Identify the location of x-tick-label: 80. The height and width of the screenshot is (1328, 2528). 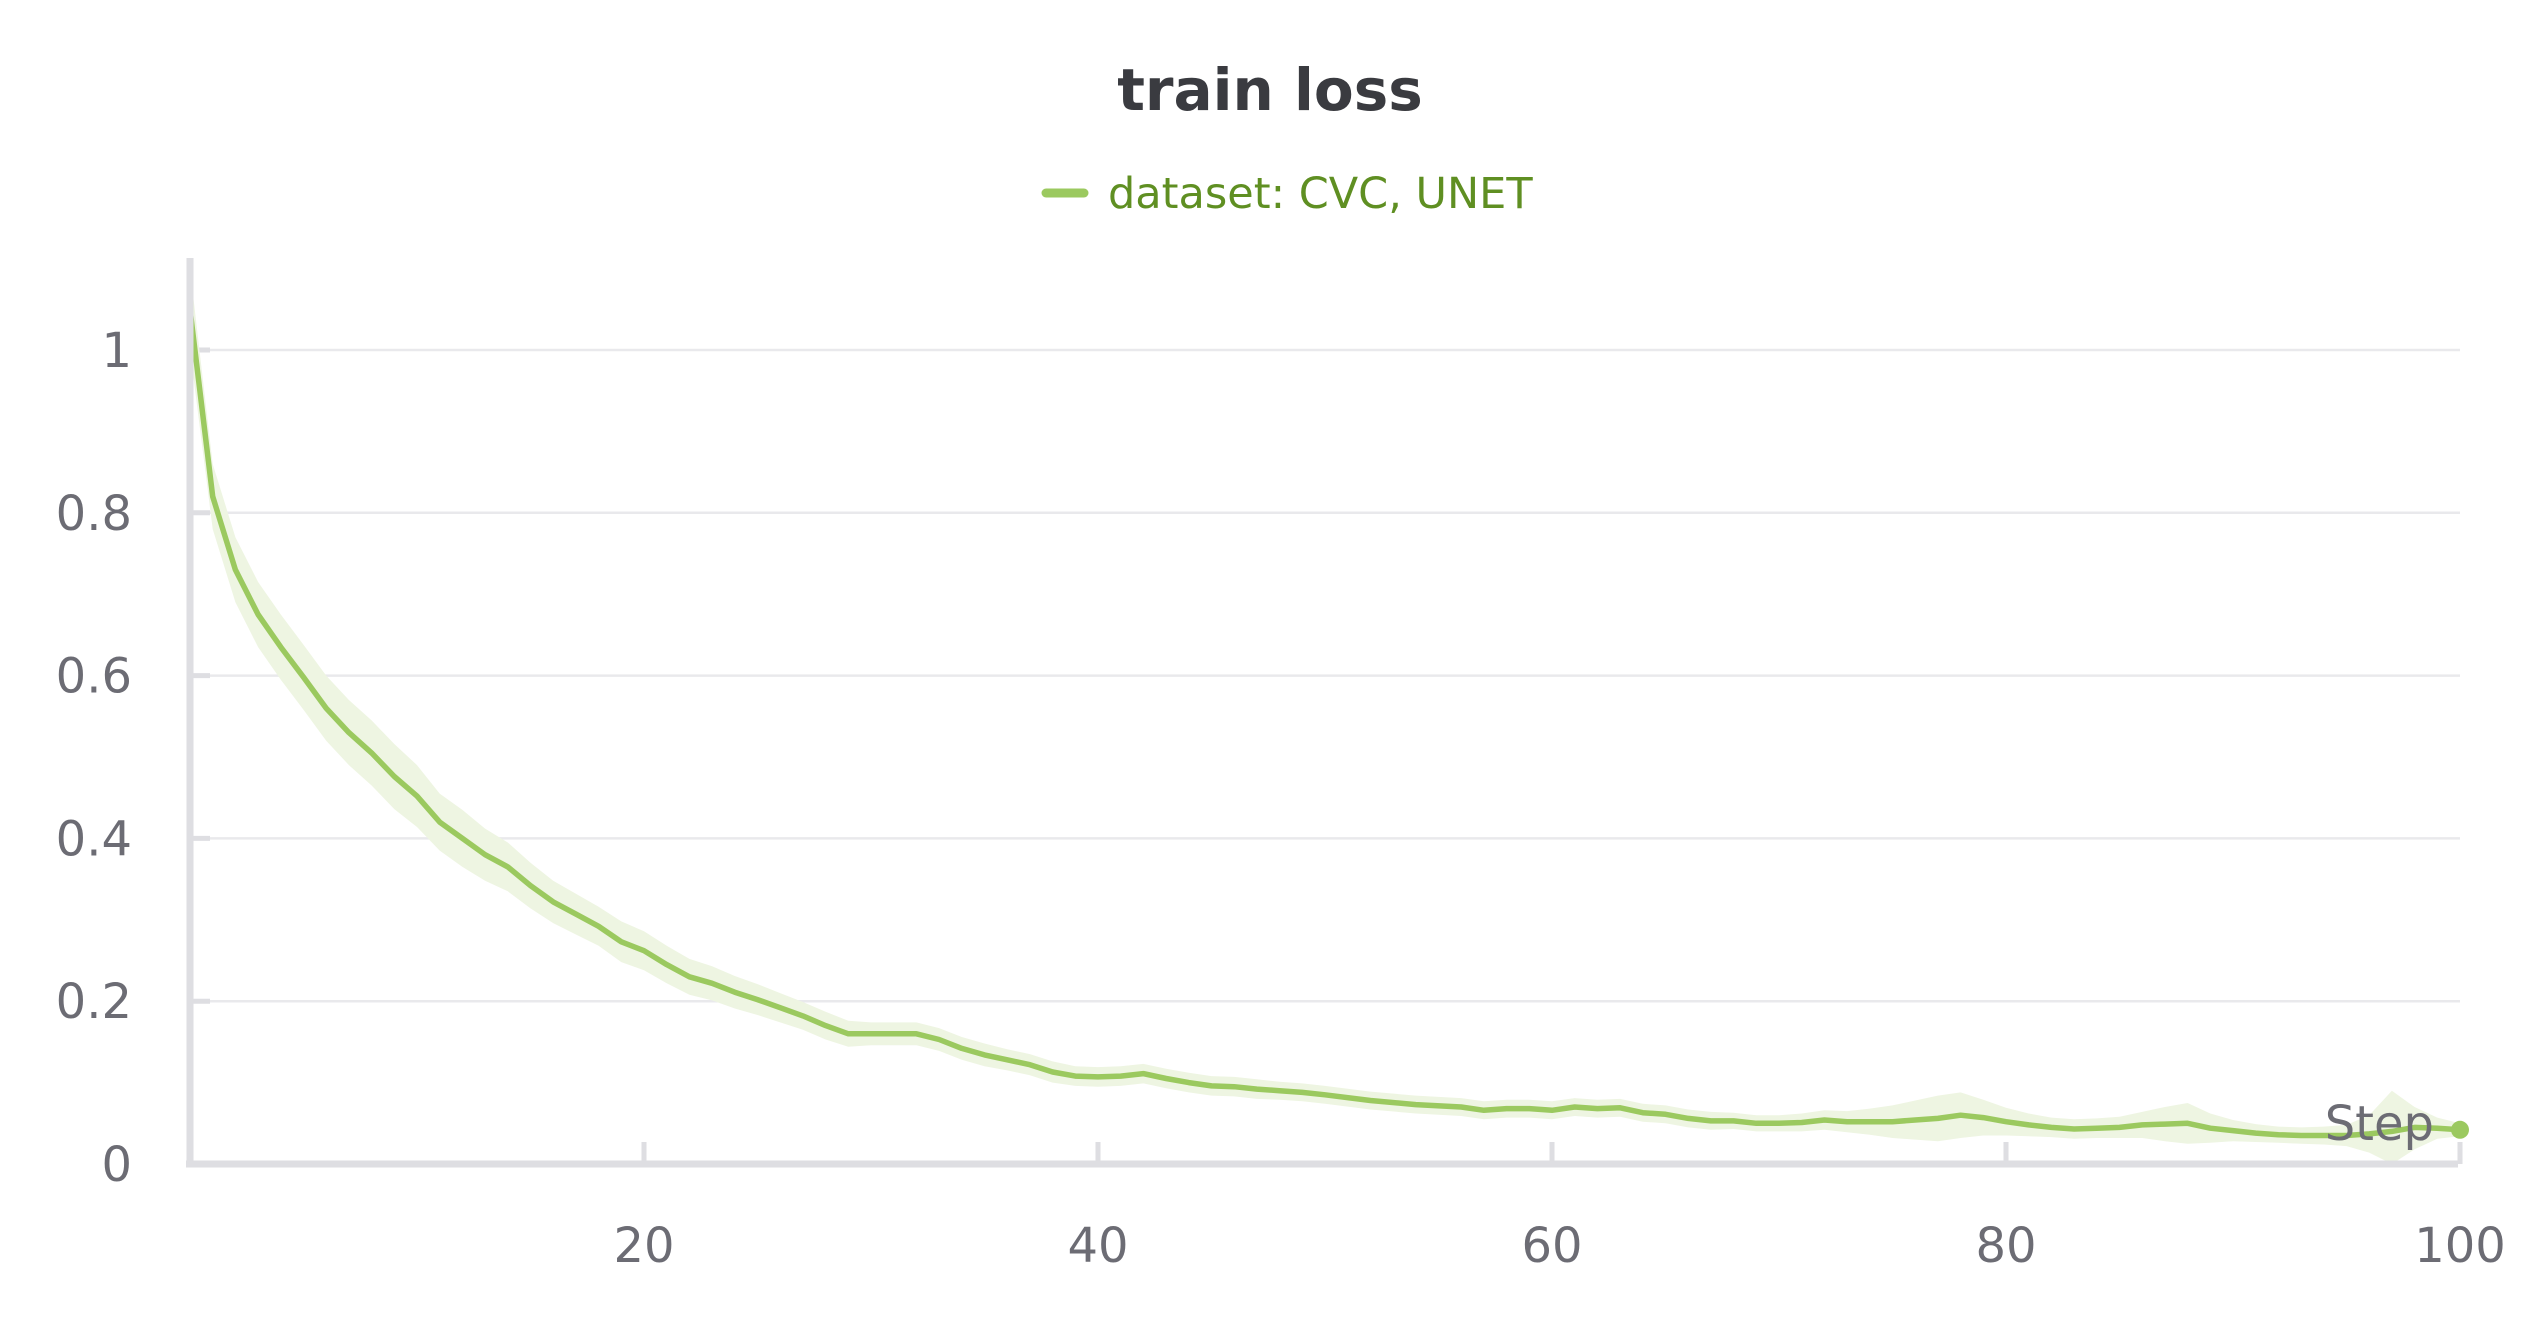
(2005, 1246).